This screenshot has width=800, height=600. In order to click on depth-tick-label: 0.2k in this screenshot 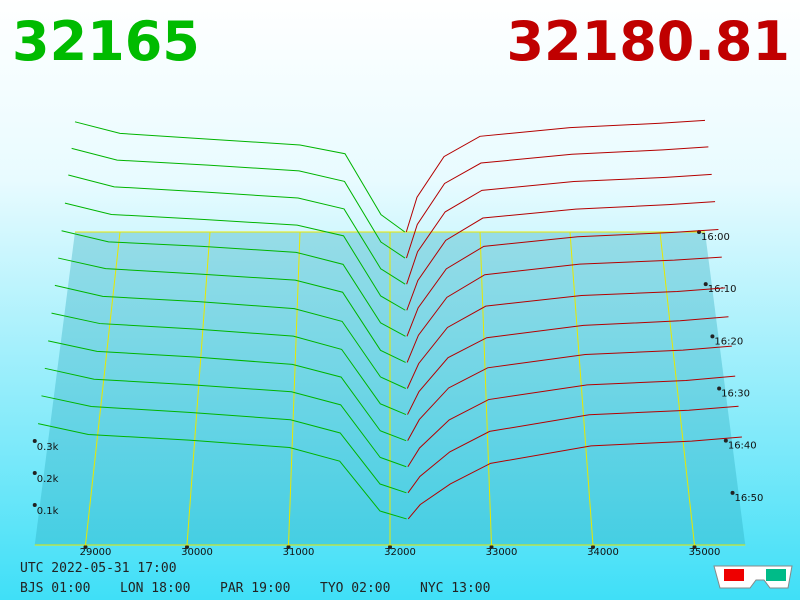, I will do `click(48, 479)`.